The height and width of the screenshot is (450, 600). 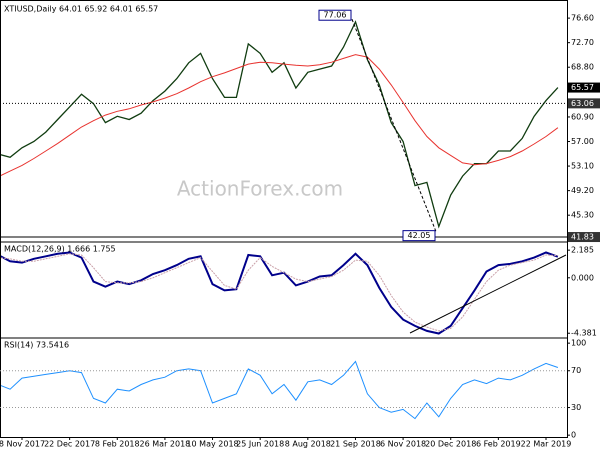 What do you see at coordinates (576, 370) in the screenshot?
I see `y-tick-label: 70` at bounding box center [576, 370].